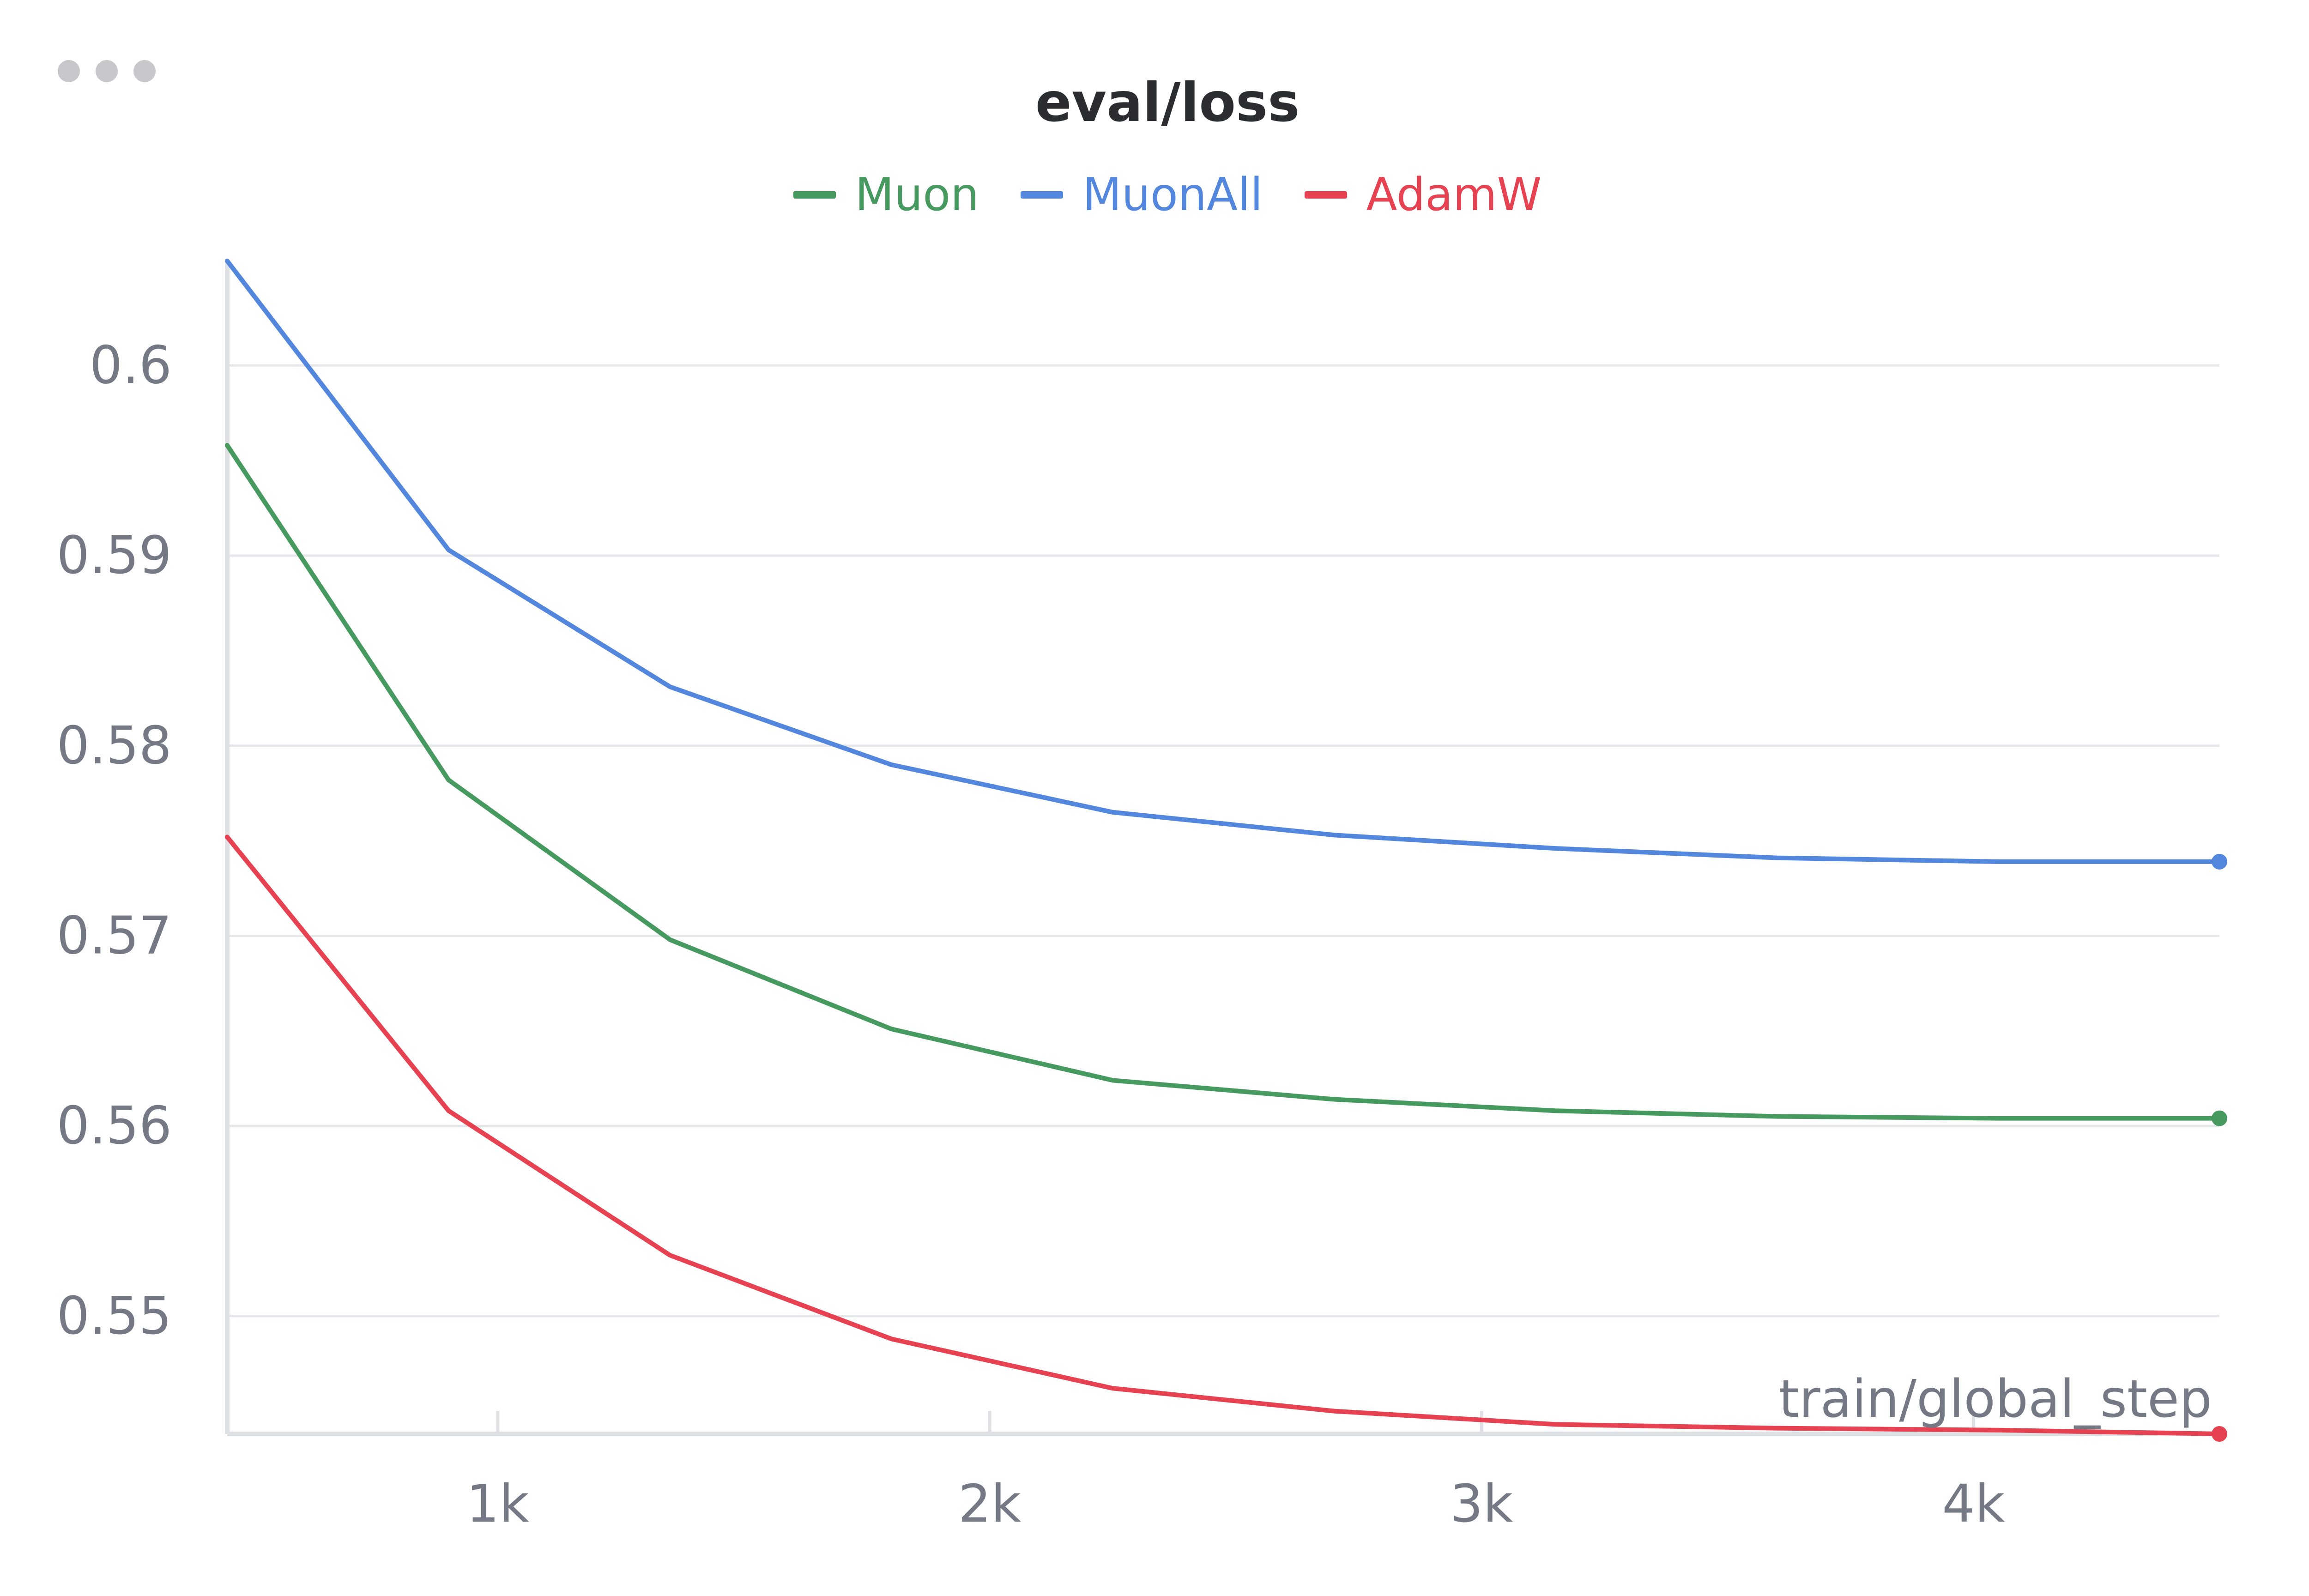 The image size is (2309, 1596). What do you see at coordinates (114, 556) in the screenshot?
I see `y-tick-label: 0.59` at bounding box center [114, 556].